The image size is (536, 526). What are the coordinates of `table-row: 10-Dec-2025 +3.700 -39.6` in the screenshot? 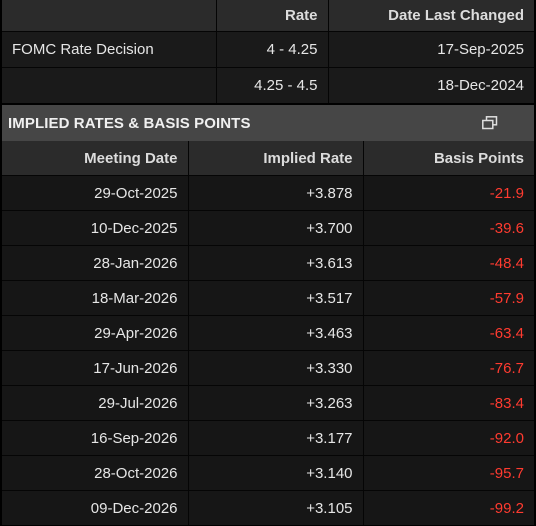 It's located at (268, 228).